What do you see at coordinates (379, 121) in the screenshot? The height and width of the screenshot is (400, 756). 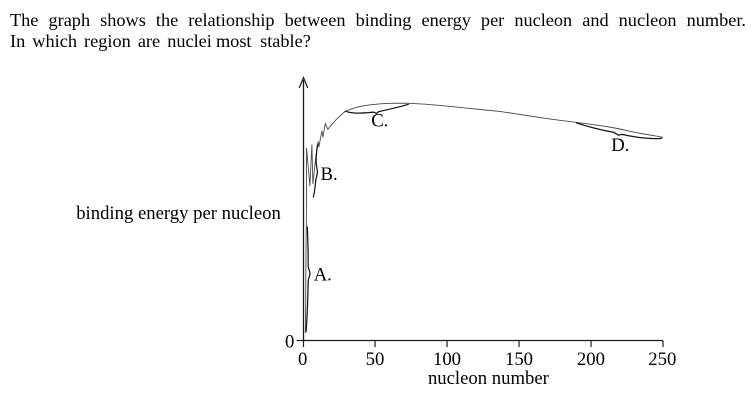 I see `svg-text: C.` at bounding box center [379, 121].